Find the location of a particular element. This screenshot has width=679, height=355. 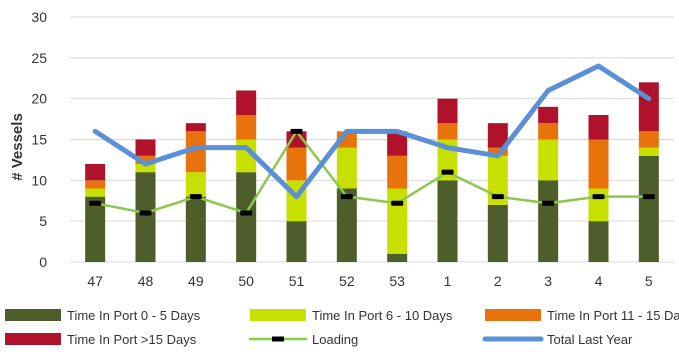

y-axis-ticks: 0 5 10 15 20 25 30 is located at coordinates (39, 139).